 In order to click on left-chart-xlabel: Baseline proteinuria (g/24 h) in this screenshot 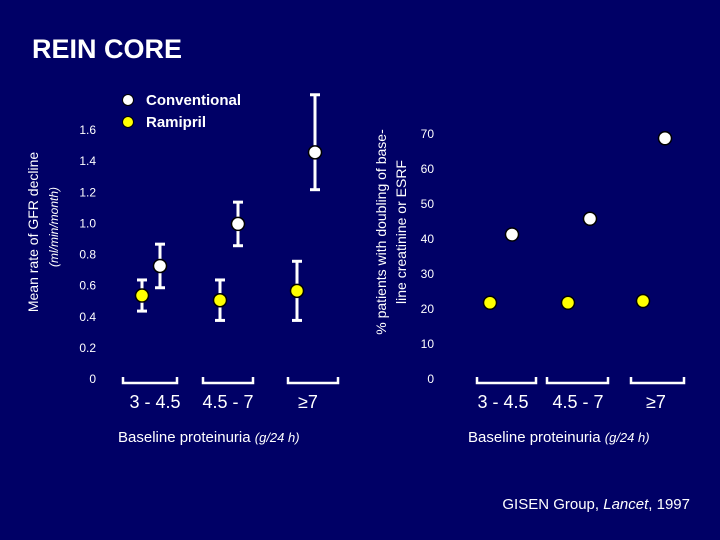, I will do `click(209, 437)`.